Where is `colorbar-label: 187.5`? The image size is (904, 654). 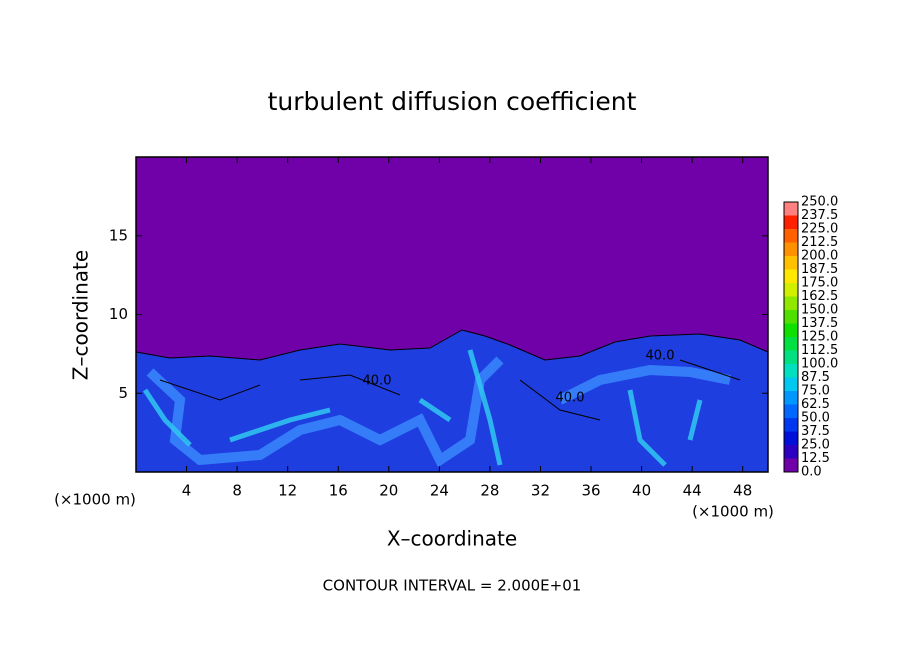 colorbar-label: 187.5 is located at coordinates (819, 269).